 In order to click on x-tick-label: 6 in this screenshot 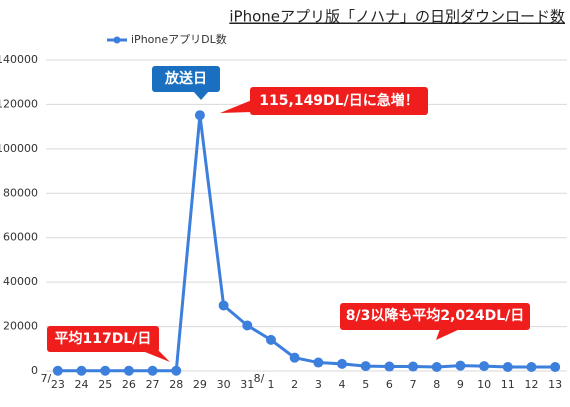, I will do `click(389, 384)`.